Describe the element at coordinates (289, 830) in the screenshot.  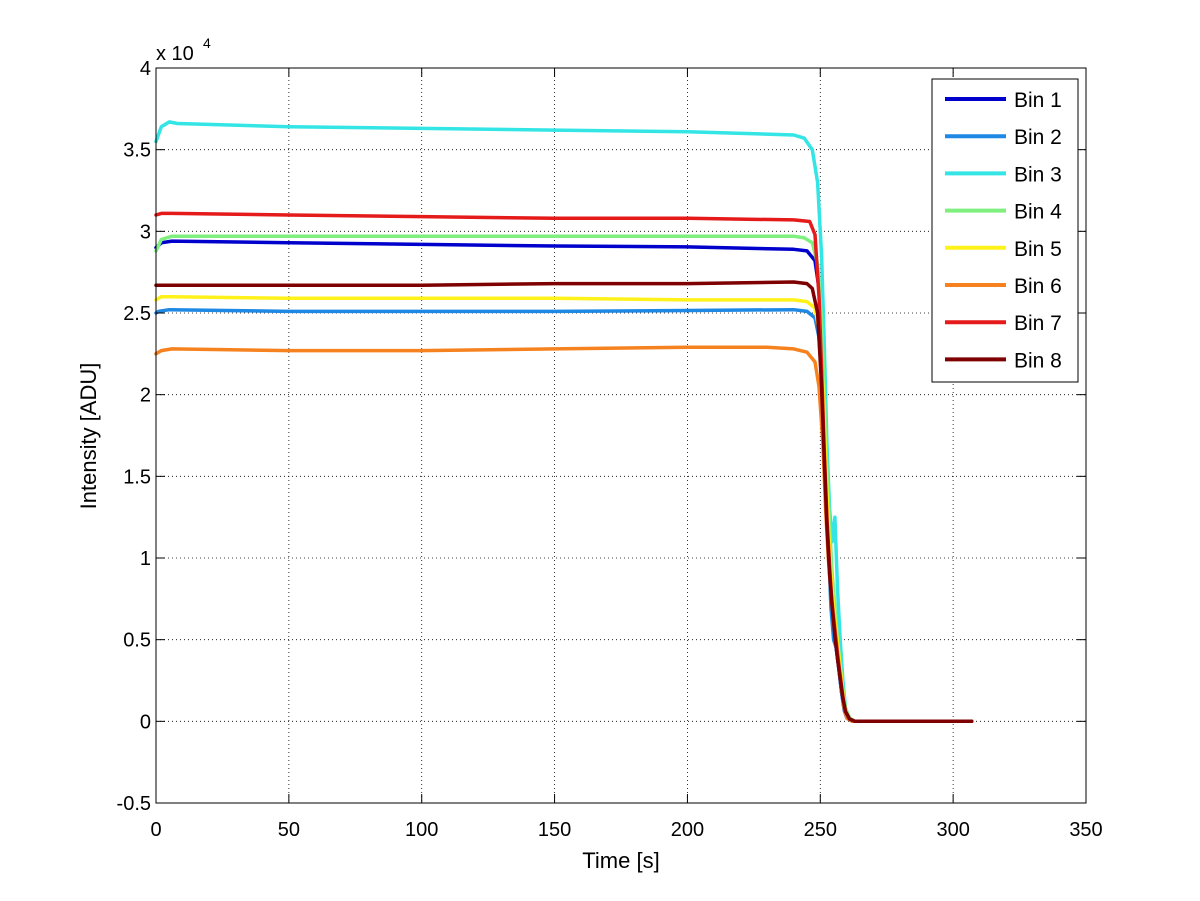
I see `x-tick-label: 50` at that location.